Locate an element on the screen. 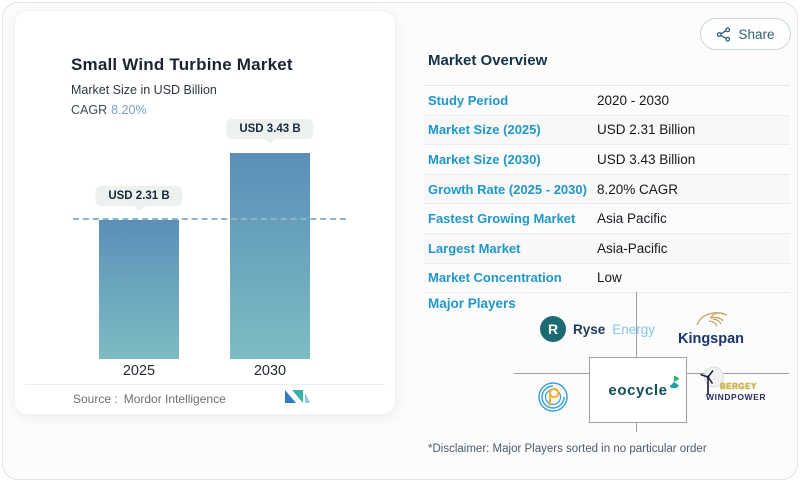 Image resolution: width=800 pixels, height=482 pixels. row-label: Growth Rate (2025 - 2030) is located at coordinates (507, 189).